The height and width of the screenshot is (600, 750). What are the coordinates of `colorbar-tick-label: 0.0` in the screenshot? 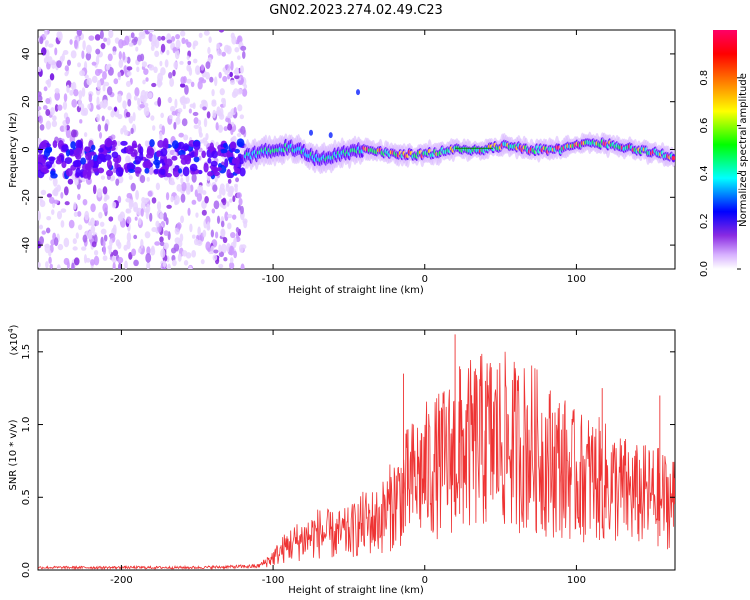 It's located at (704, 269).